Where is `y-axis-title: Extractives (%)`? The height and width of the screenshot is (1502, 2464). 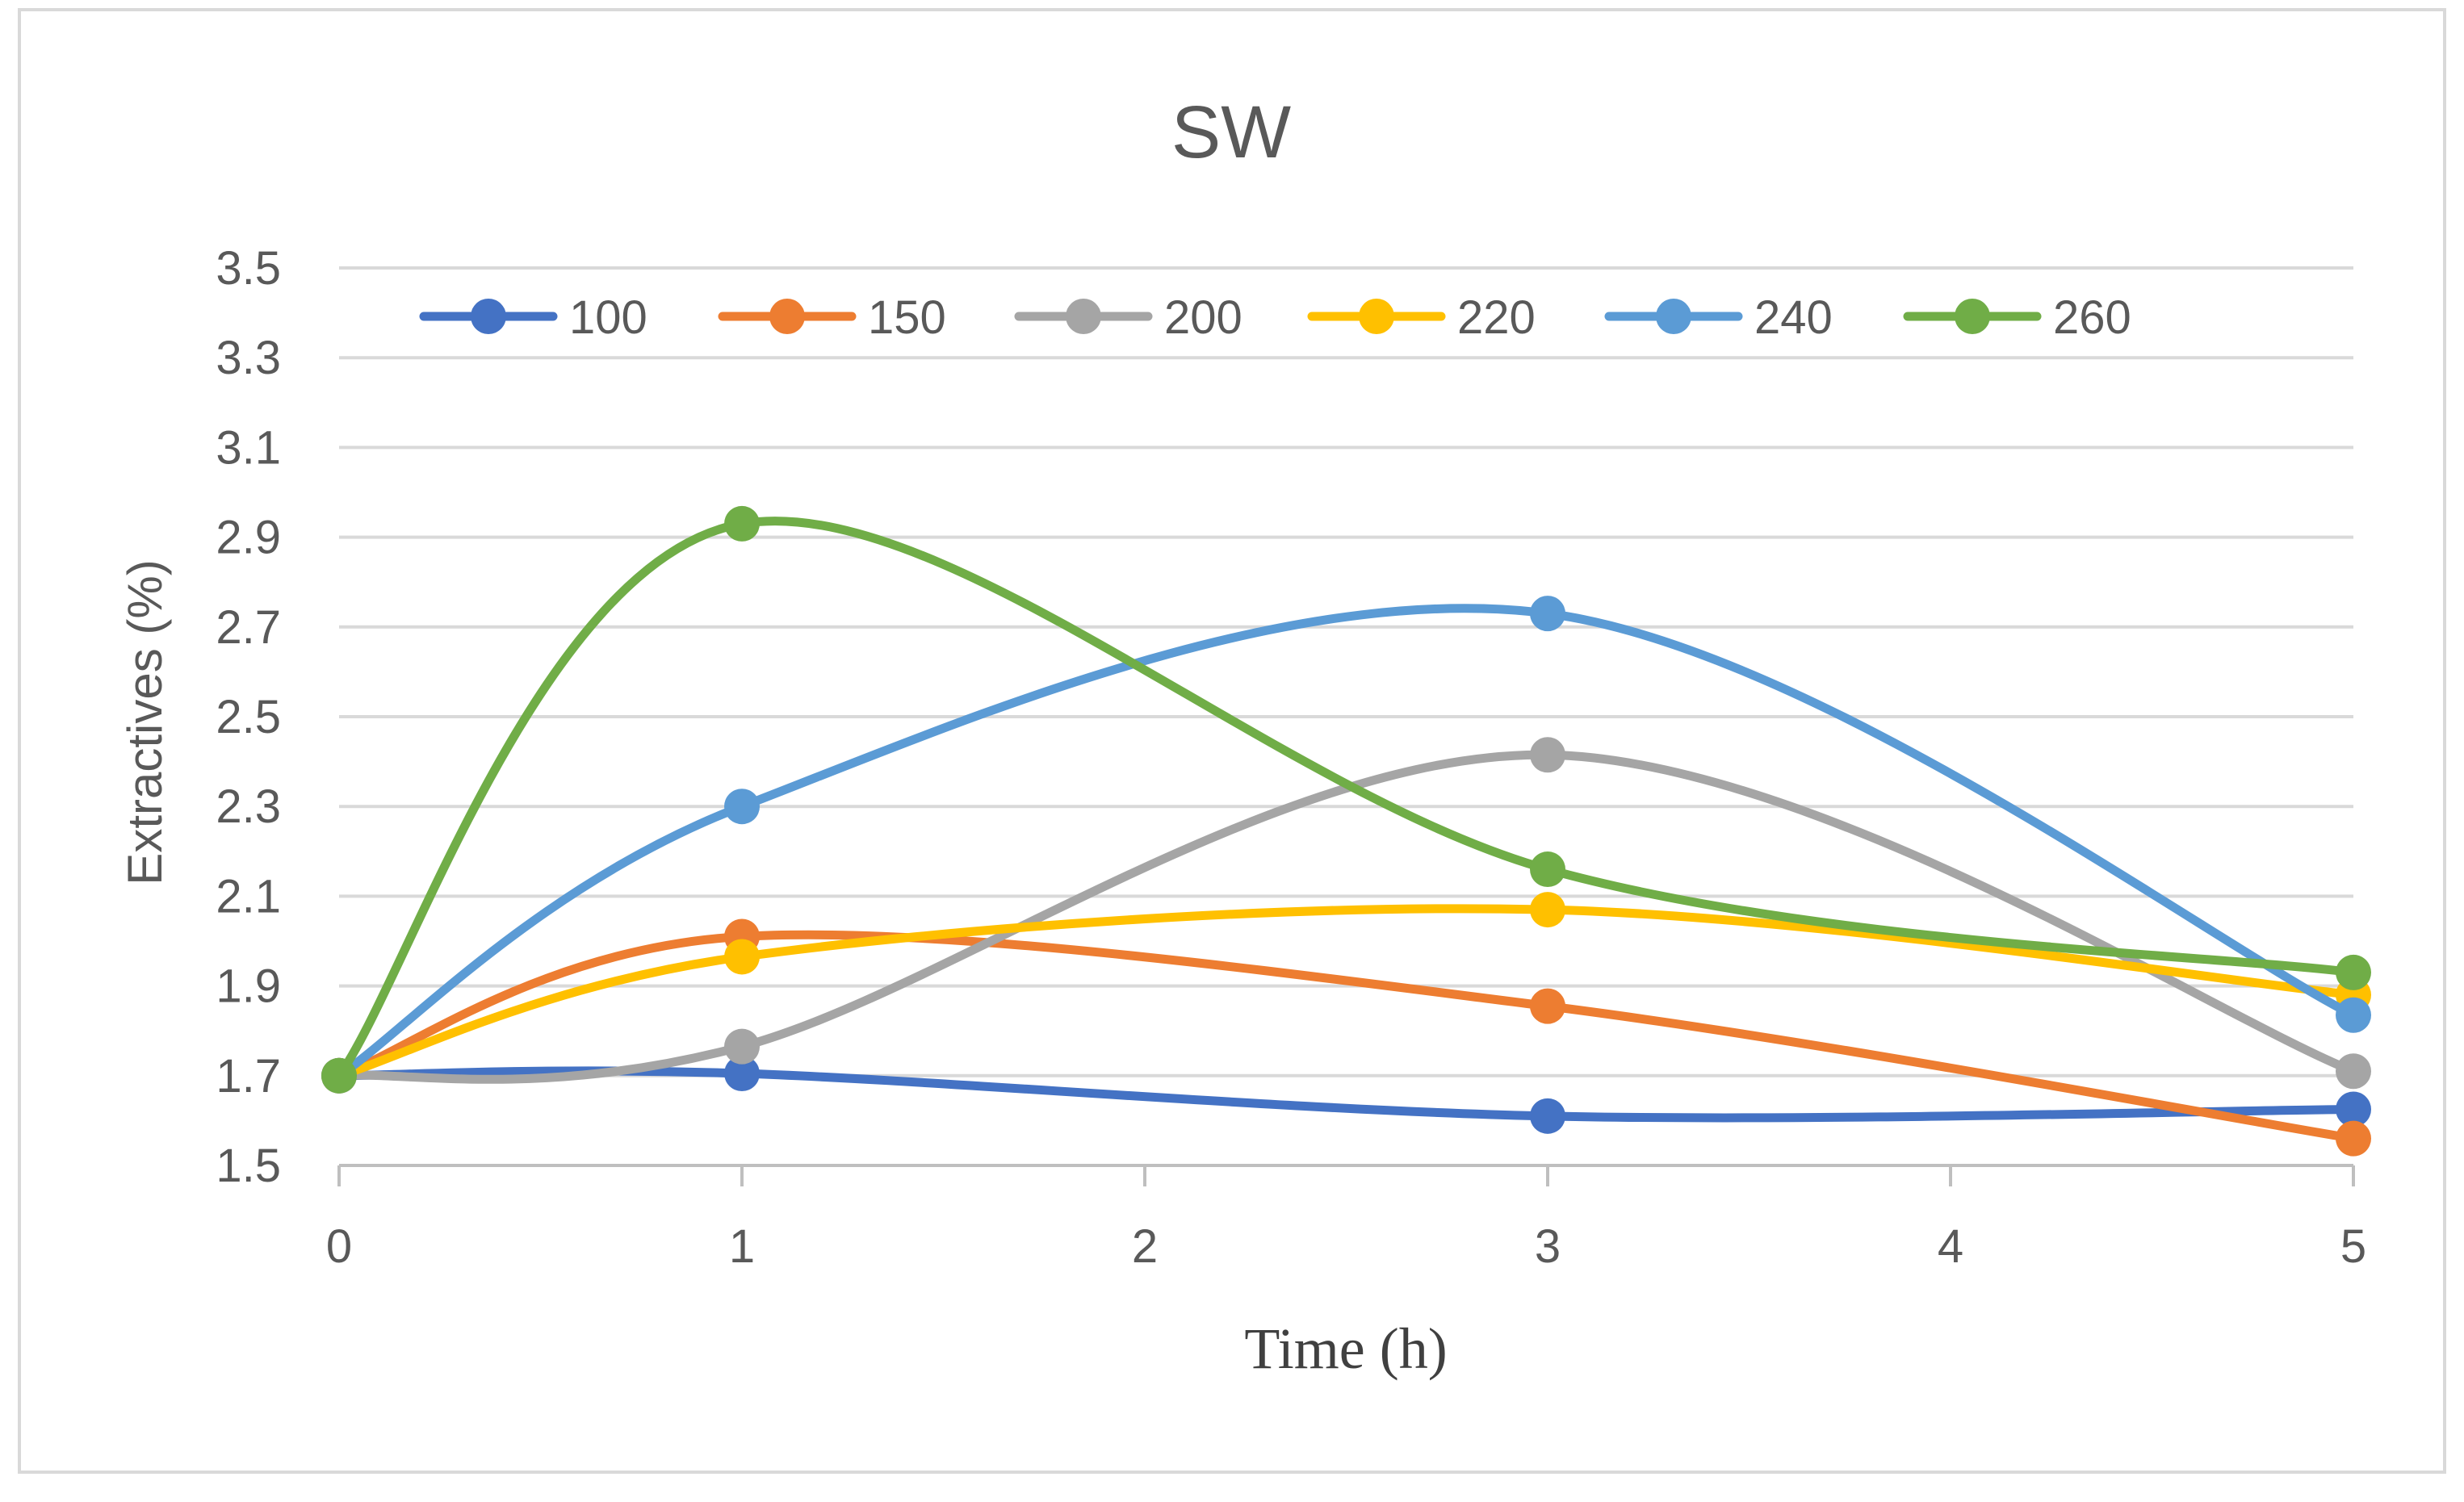
y-axis-title: Extractives (%) is located at coordinates (145, 722).